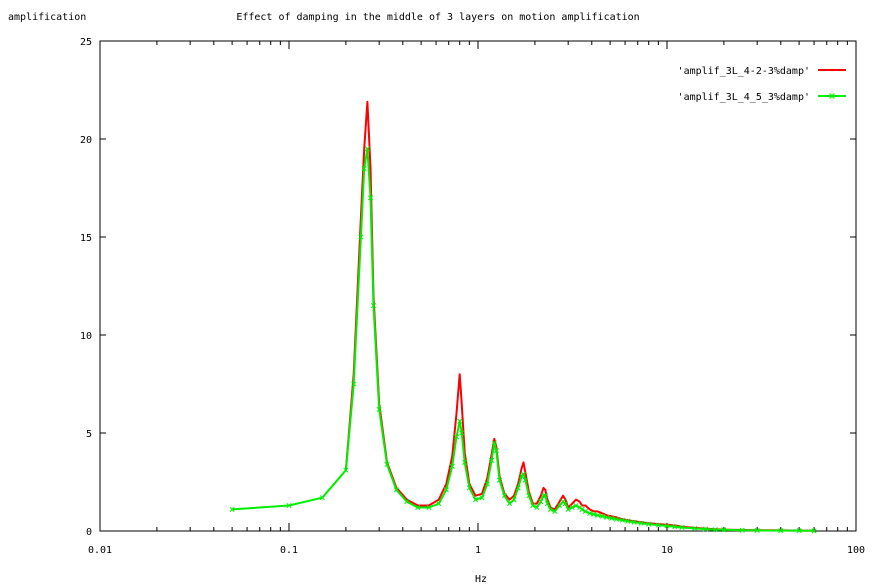  Describe the element at coordinates (86, 238) in the screenshot. I see `y-tick-label: 15` at that location.